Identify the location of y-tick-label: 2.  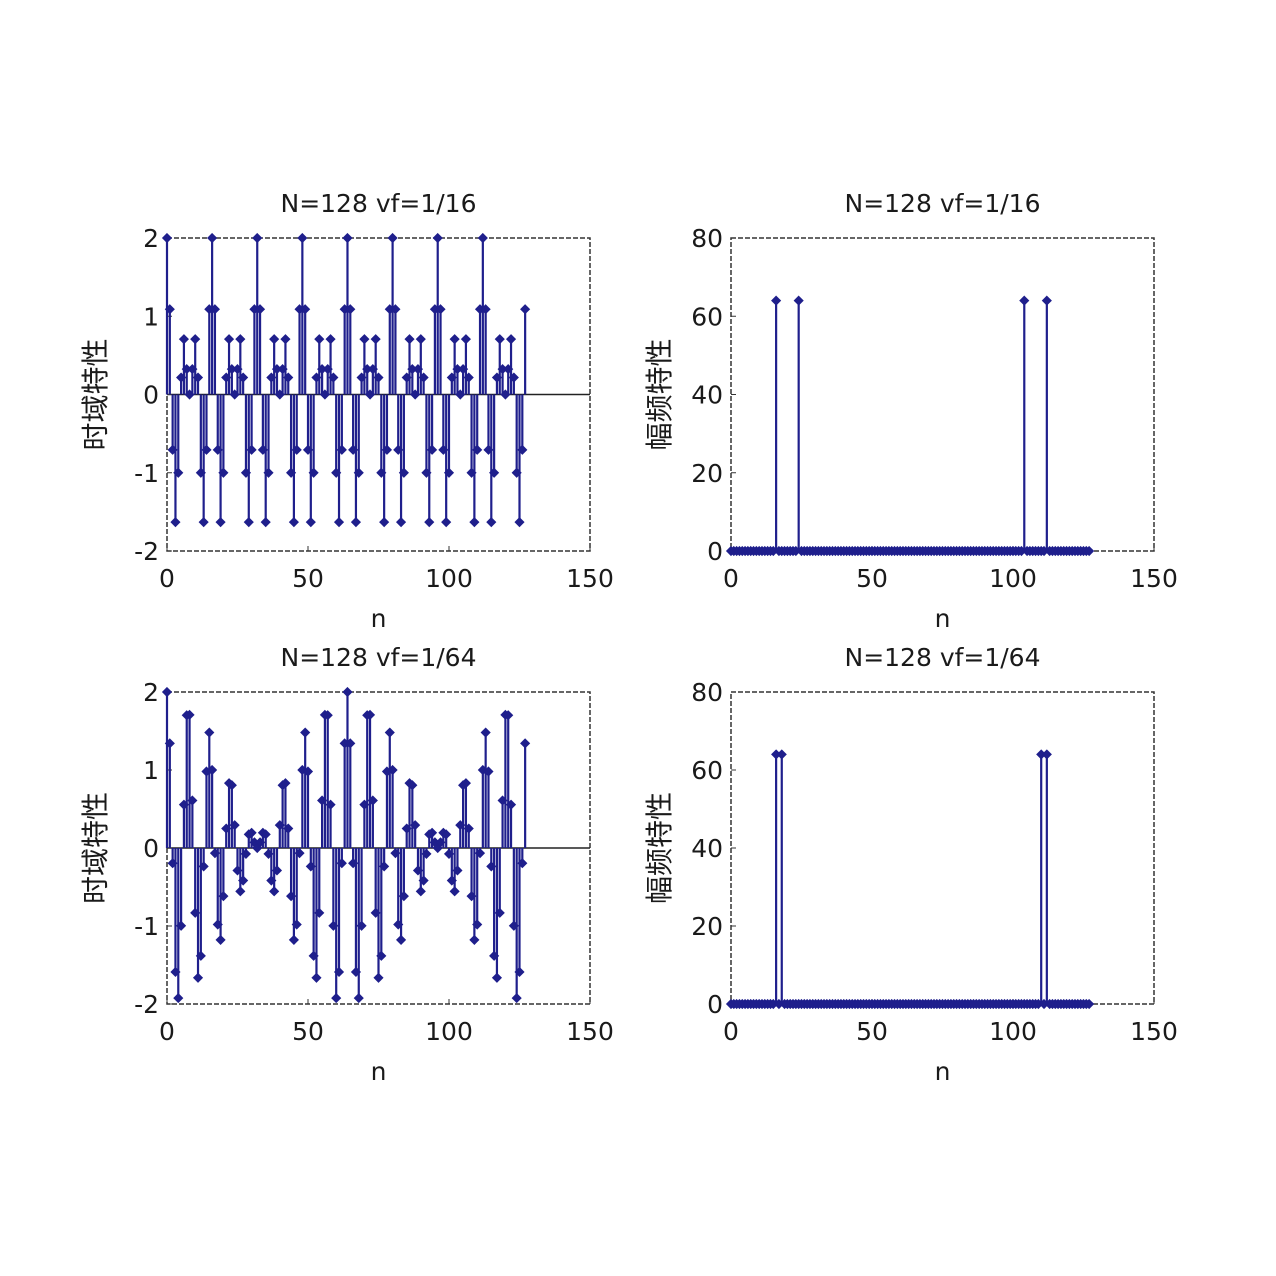
(151, 238).